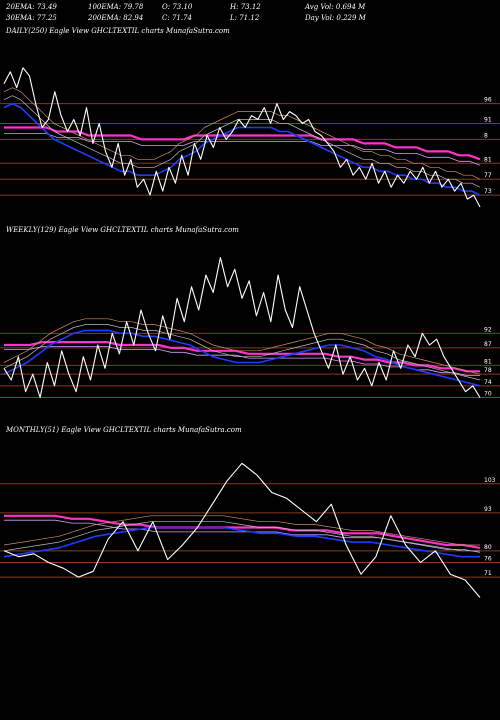 The height and width of the screenshot is (720, 500). I want to click on level-label: 93, so click(488, 509).